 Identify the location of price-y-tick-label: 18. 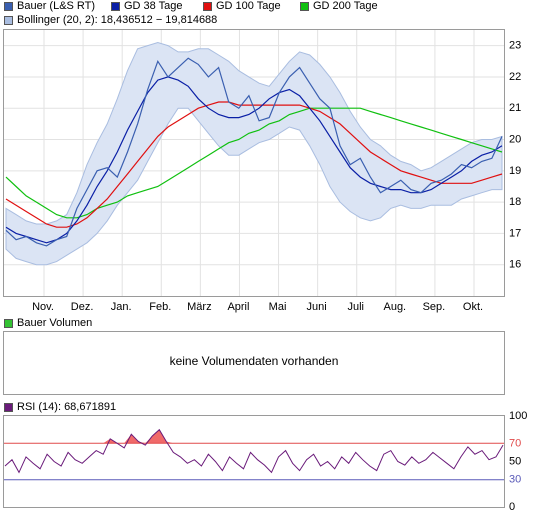
(515, 202).